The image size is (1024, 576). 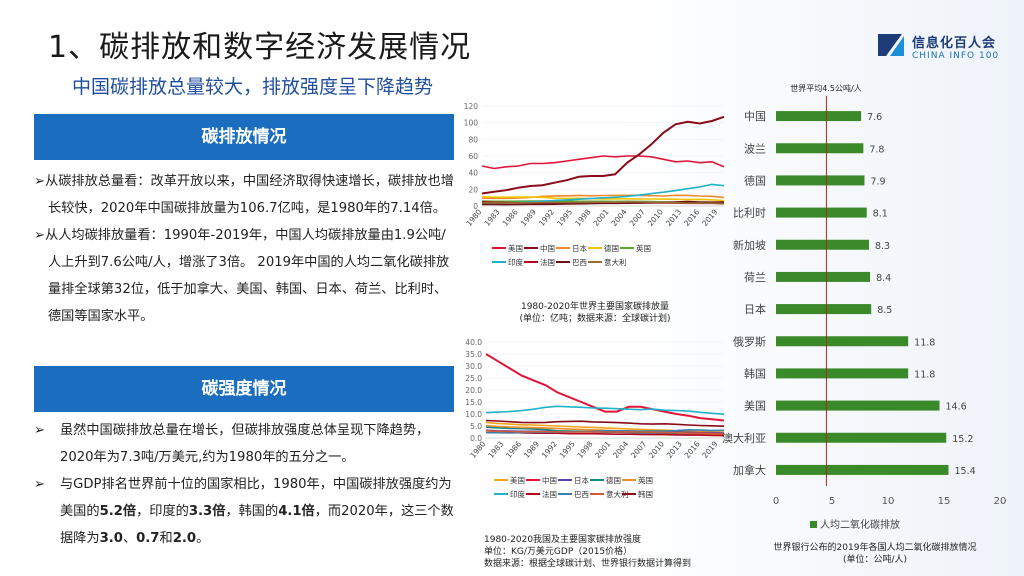 I want to click on page-title: 1、碳排放和数字经济发展情况, so click(x=260, y=47).